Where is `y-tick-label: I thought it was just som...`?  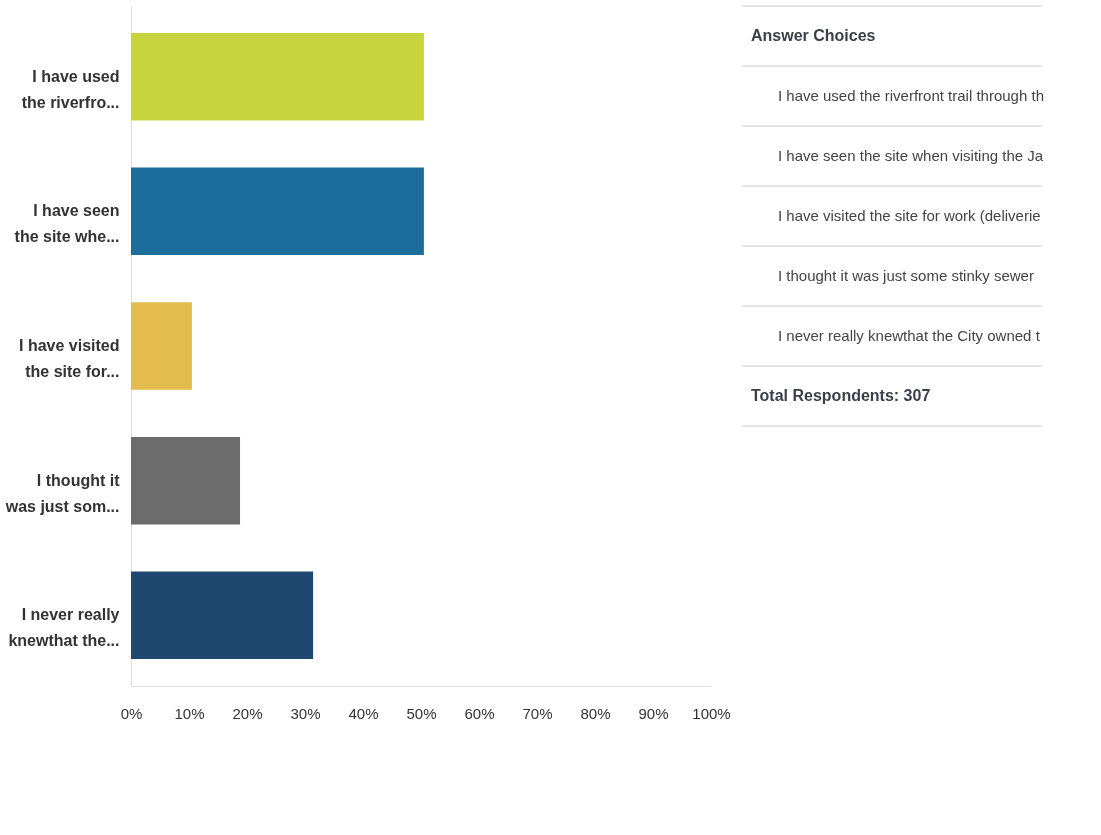 y-tick-label: I thought it was just som... is located at coordinates (62, 493).